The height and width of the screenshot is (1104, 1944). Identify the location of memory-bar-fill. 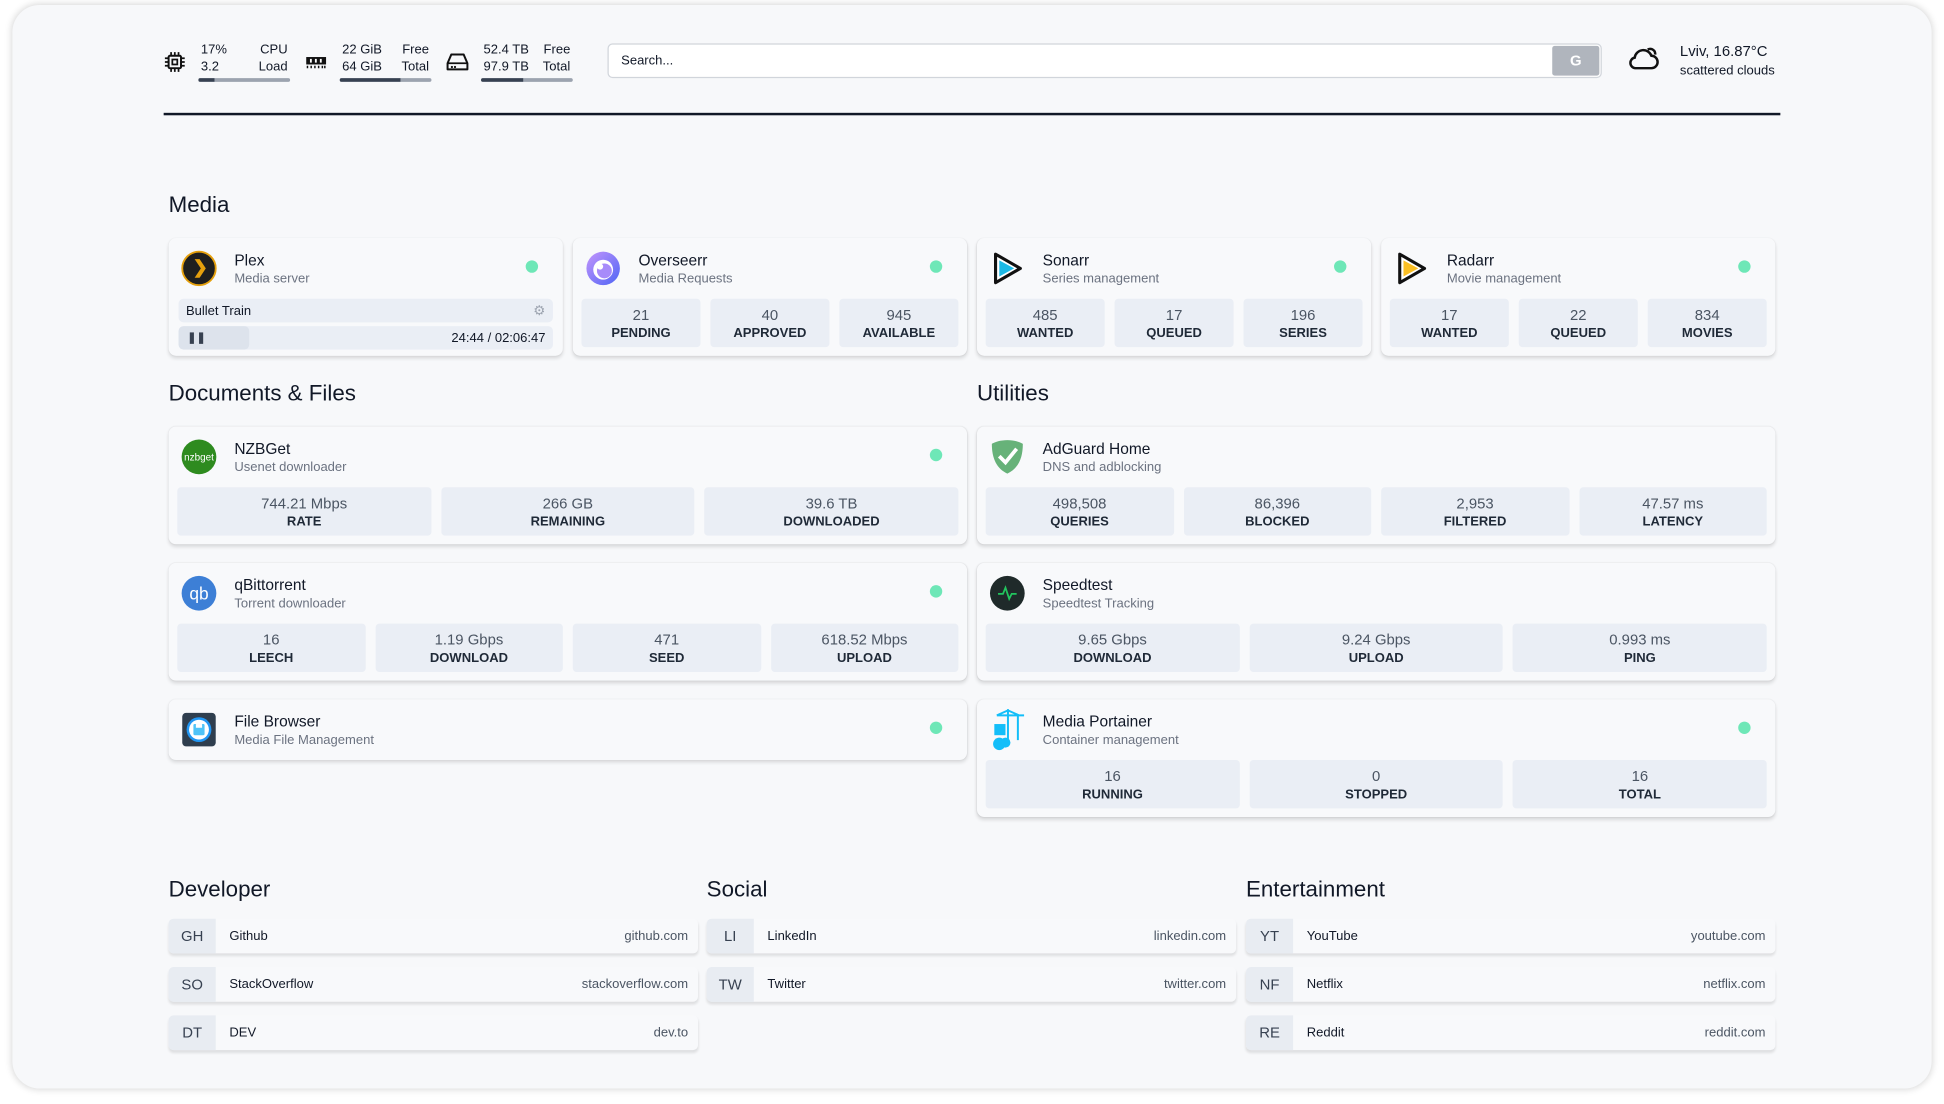
(370, 80).